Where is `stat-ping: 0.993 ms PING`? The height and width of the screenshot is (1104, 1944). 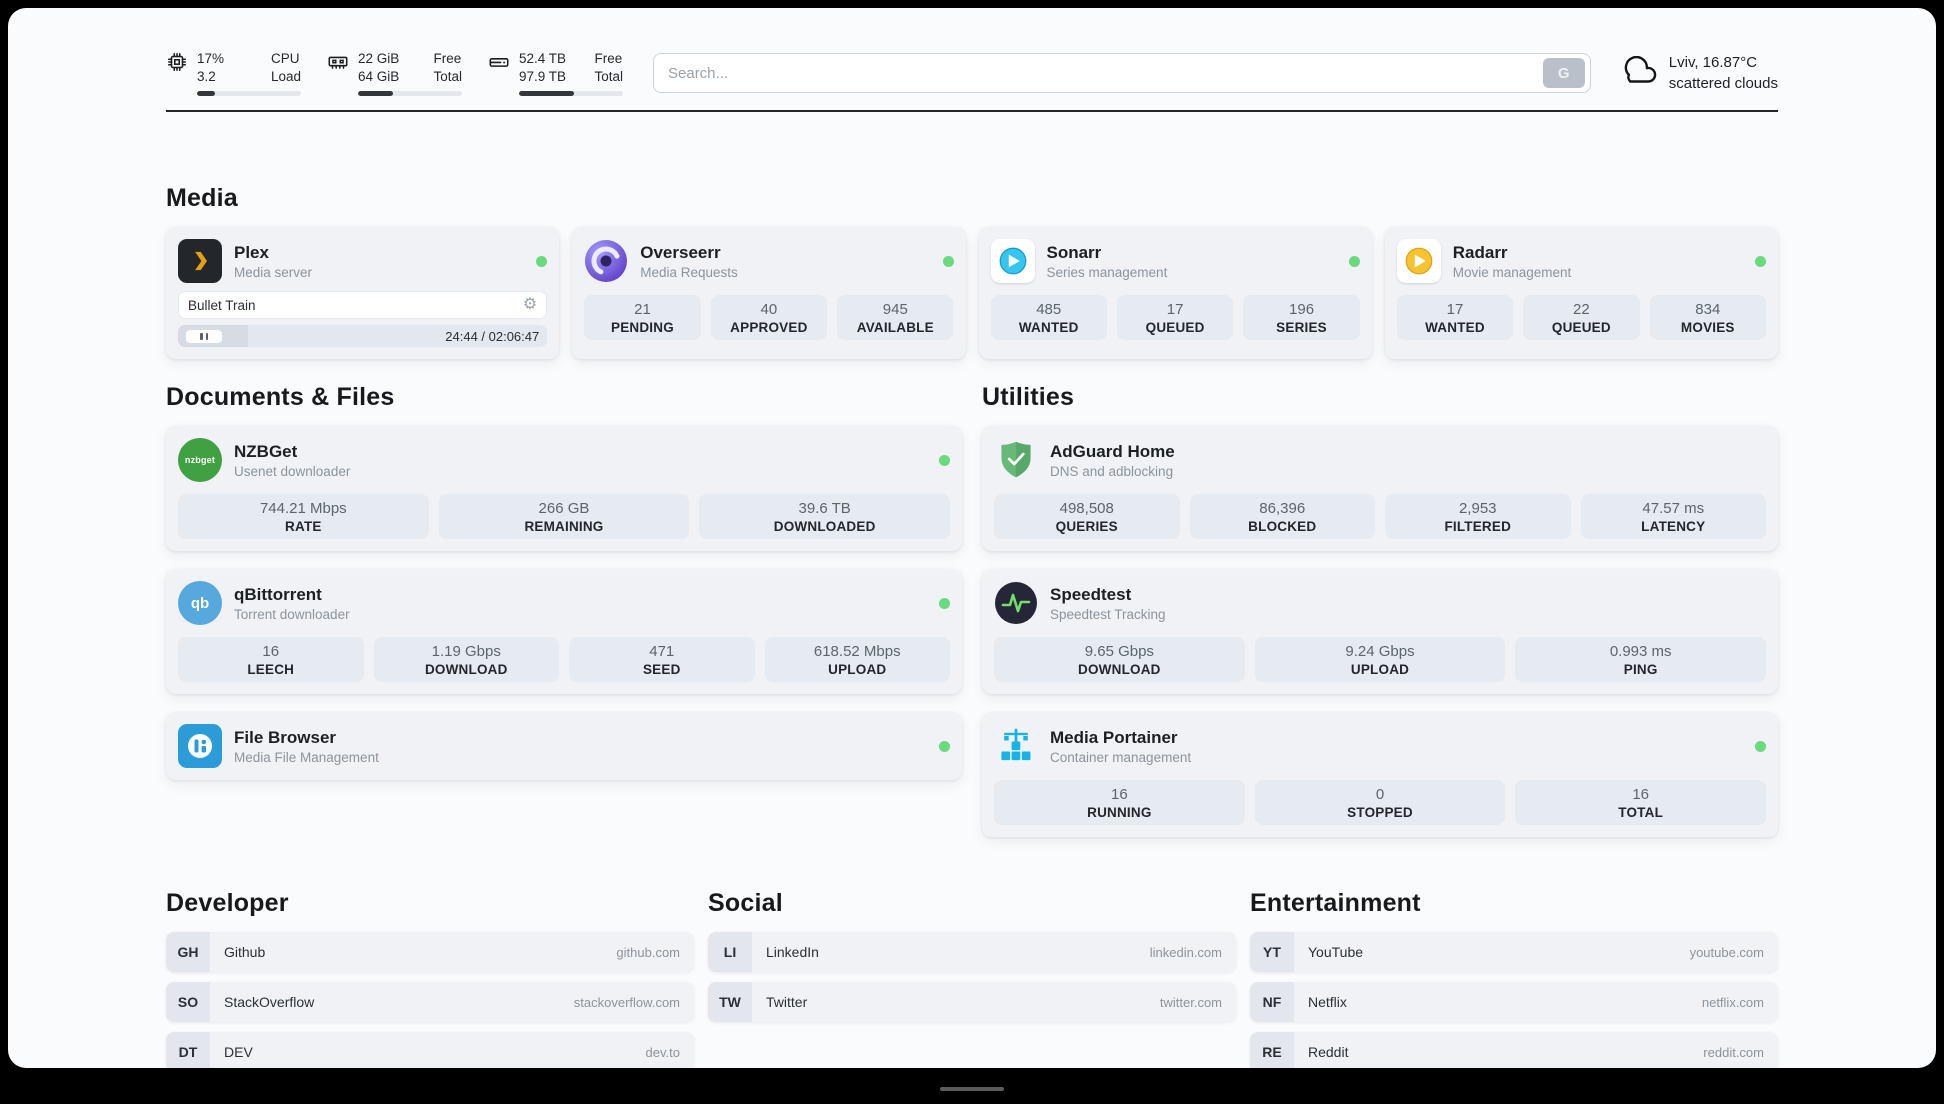
stat-ping: 0.993 ms PING is located at coordinates (1640, 660).